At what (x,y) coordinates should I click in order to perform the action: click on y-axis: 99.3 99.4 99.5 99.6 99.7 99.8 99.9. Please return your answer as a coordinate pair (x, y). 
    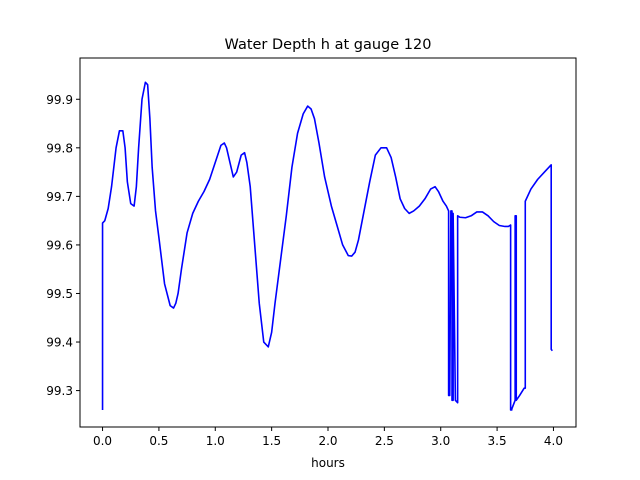
    Looking at the image, I should click on (63, 245).